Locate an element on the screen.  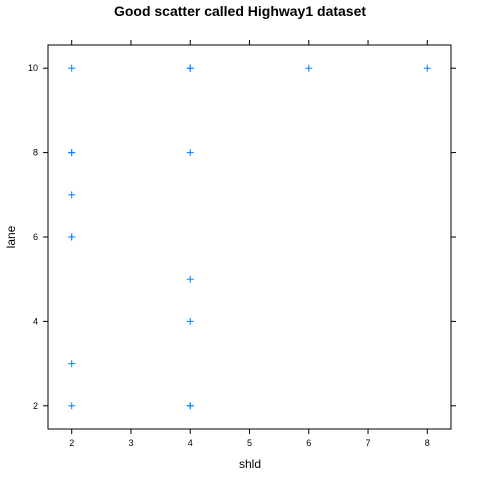
y-tick-label: 10 is located at coordinates (33, 68).